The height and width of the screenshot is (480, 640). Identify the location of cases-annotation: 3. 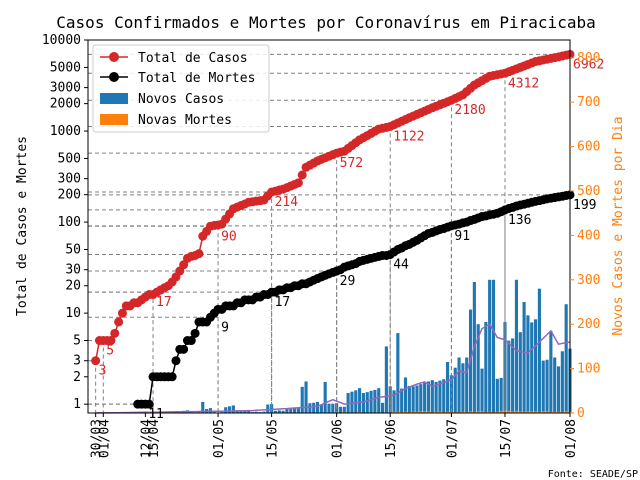
(103, 371).